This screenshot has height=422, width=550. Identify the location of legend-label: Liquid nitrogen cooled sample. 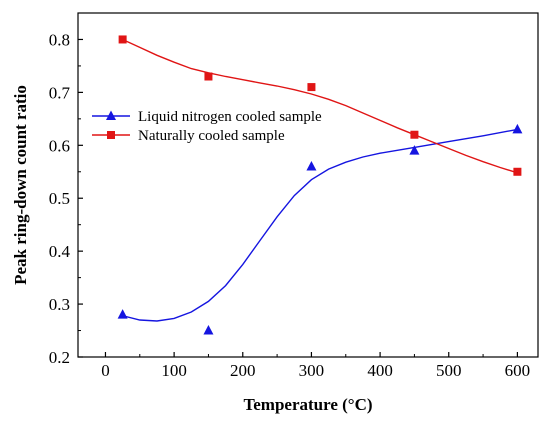
(230, 117).